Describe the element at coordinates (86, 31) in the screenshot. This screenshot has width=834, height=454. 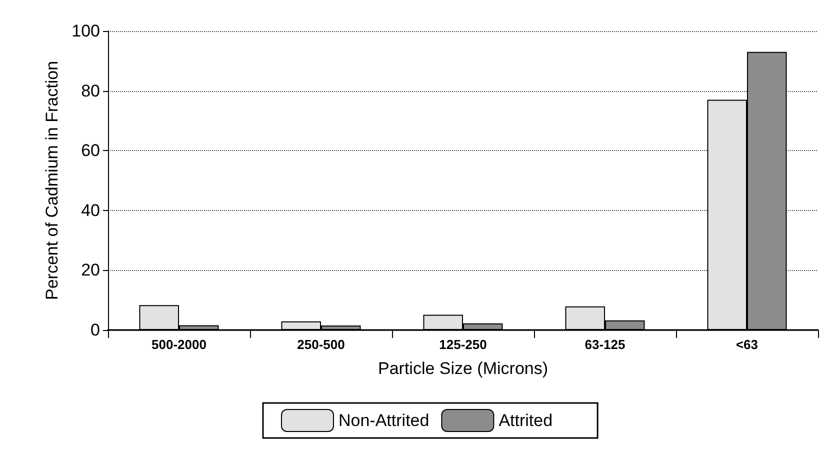
I see `y-tick-label: 100` at that location.